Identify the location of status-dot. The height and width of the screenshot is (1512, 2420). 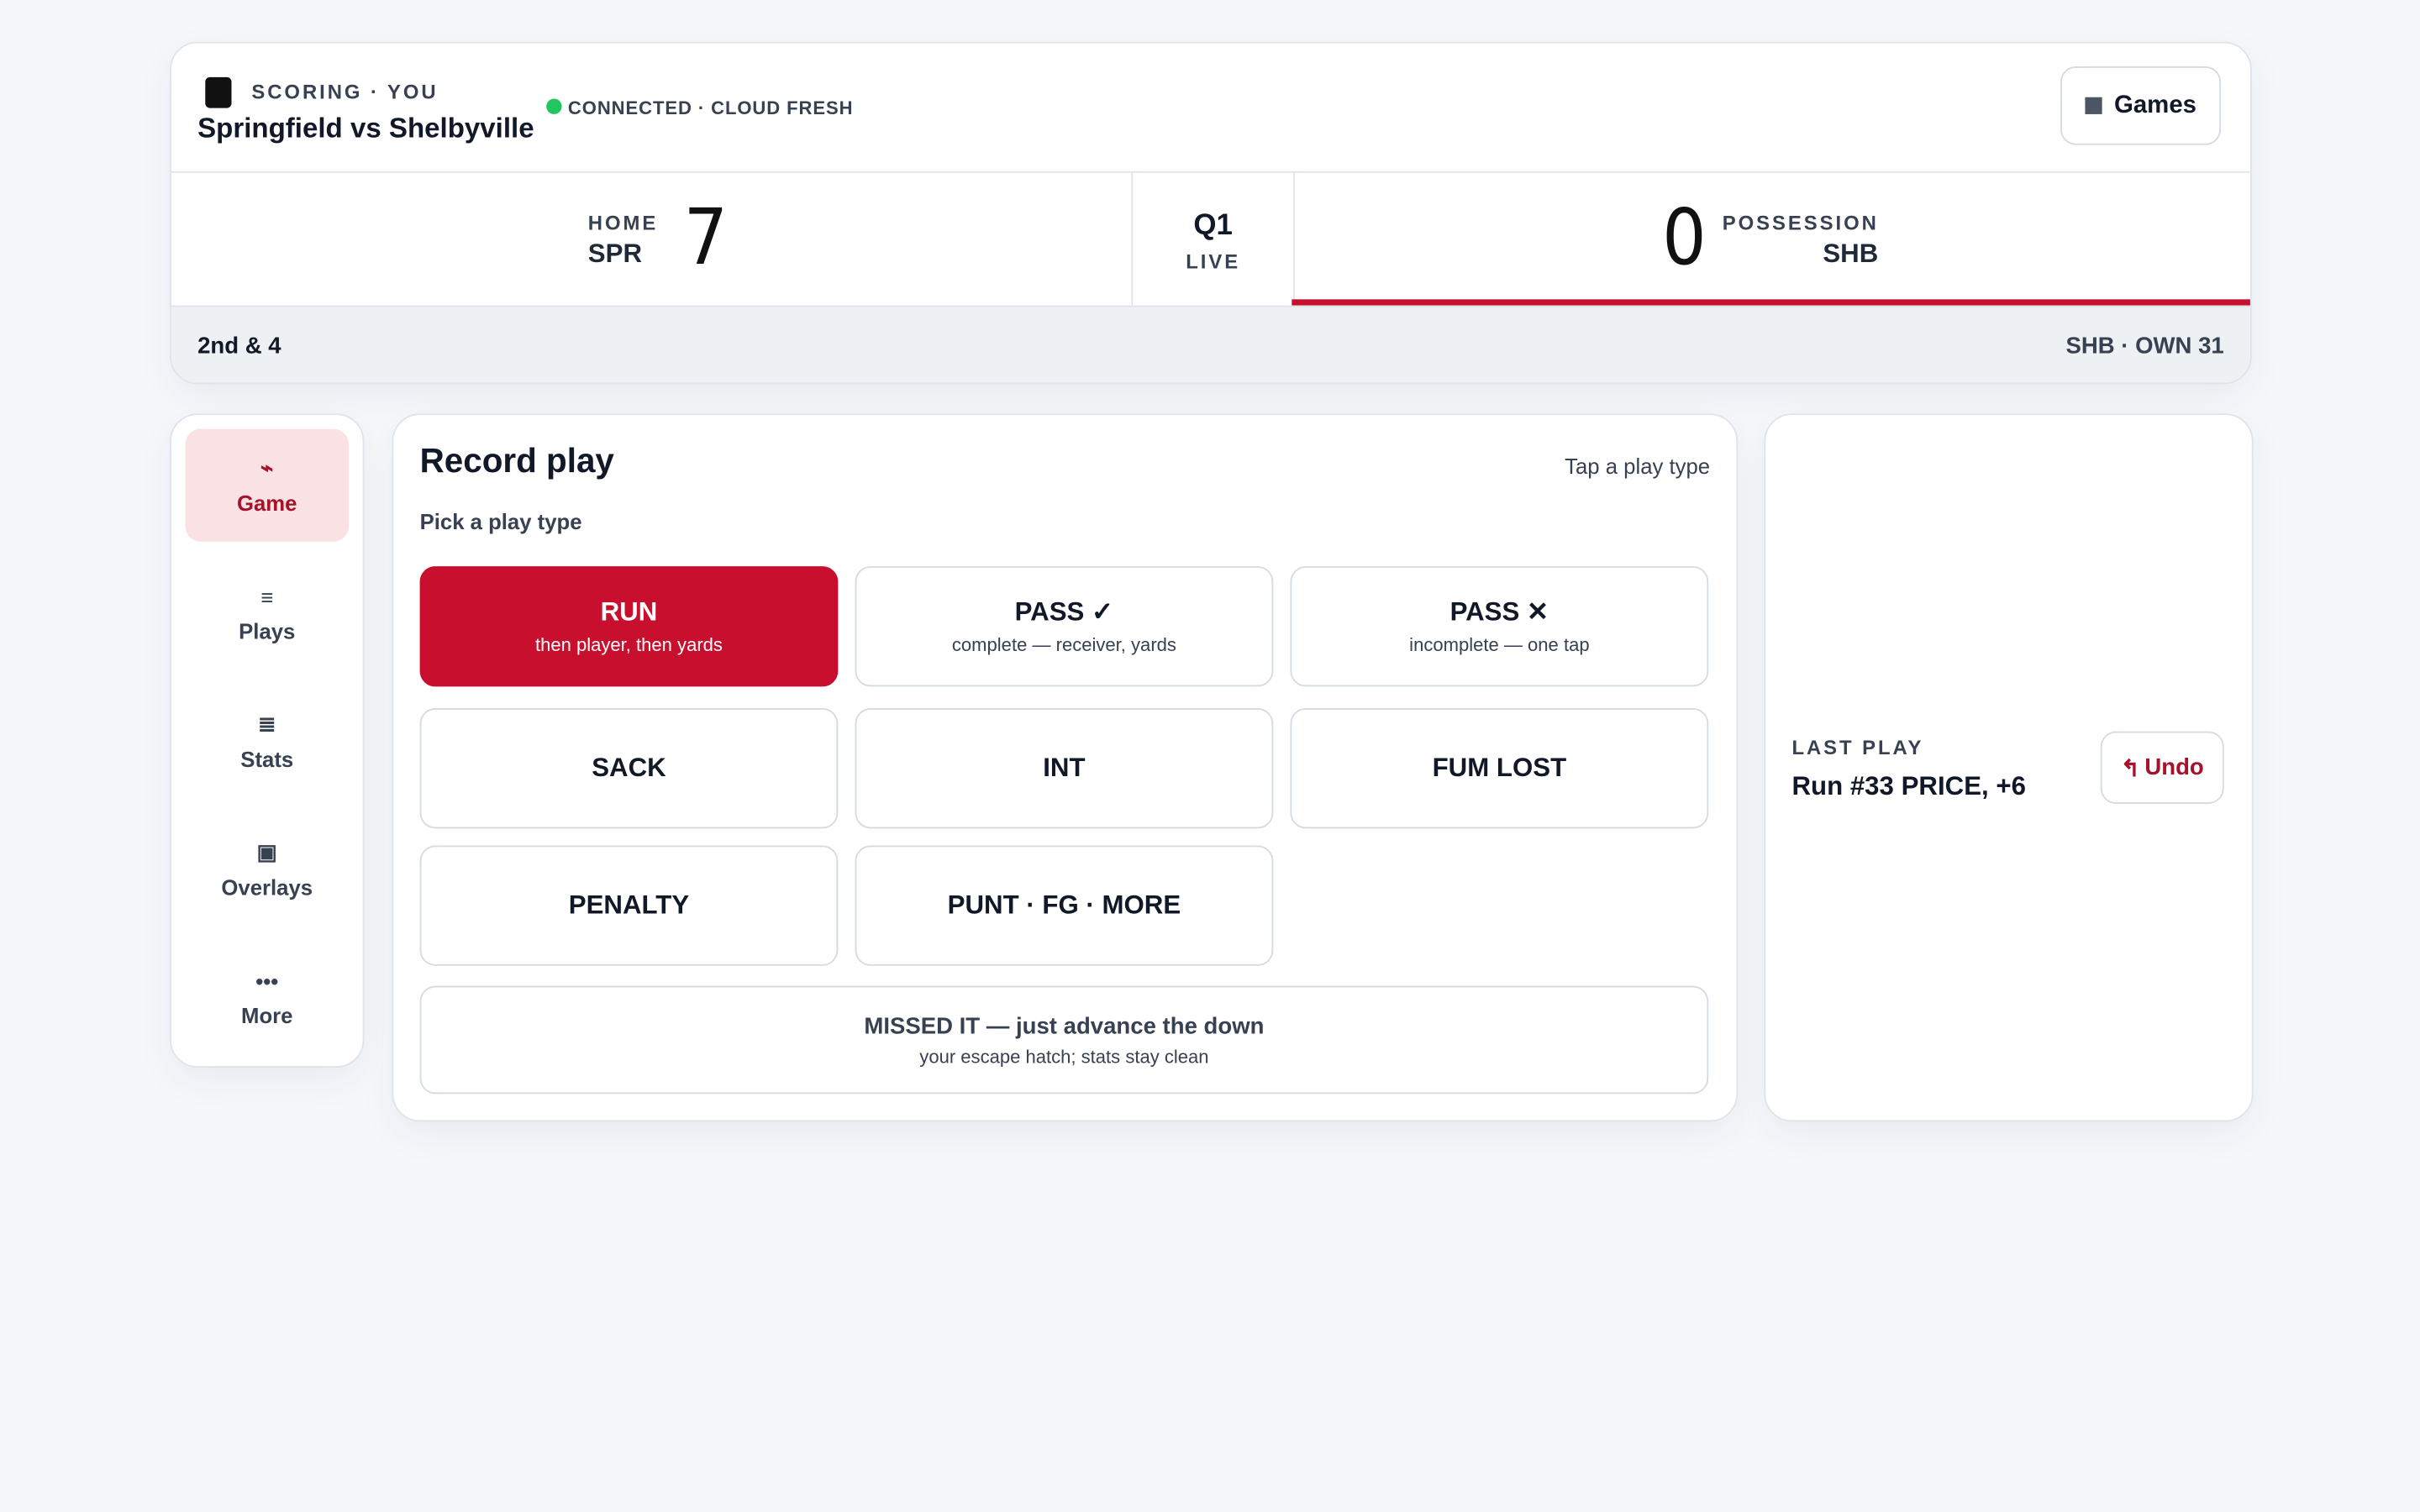
(554, 106).